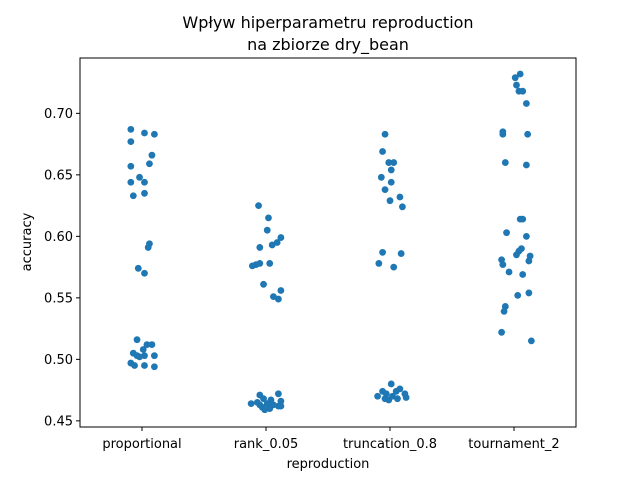  Describe the element at coordinates (58, 360) in the screenshot. I see `y-tick-label: 0.50` at that location.